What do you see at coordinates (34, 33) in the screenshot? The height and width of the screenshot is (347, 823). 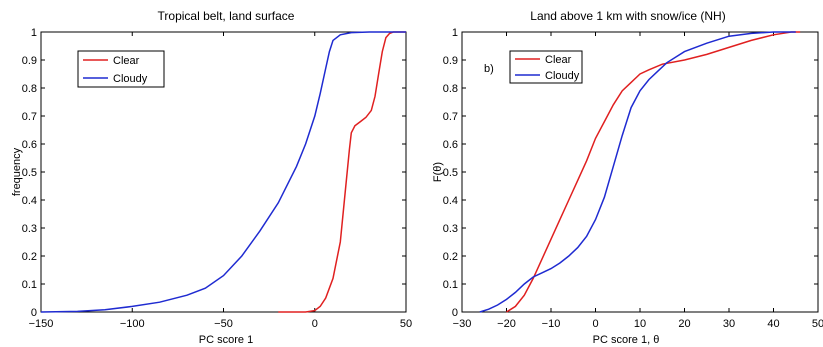 I see `left-ytick-label: 1` at bounding box center [34, 33].